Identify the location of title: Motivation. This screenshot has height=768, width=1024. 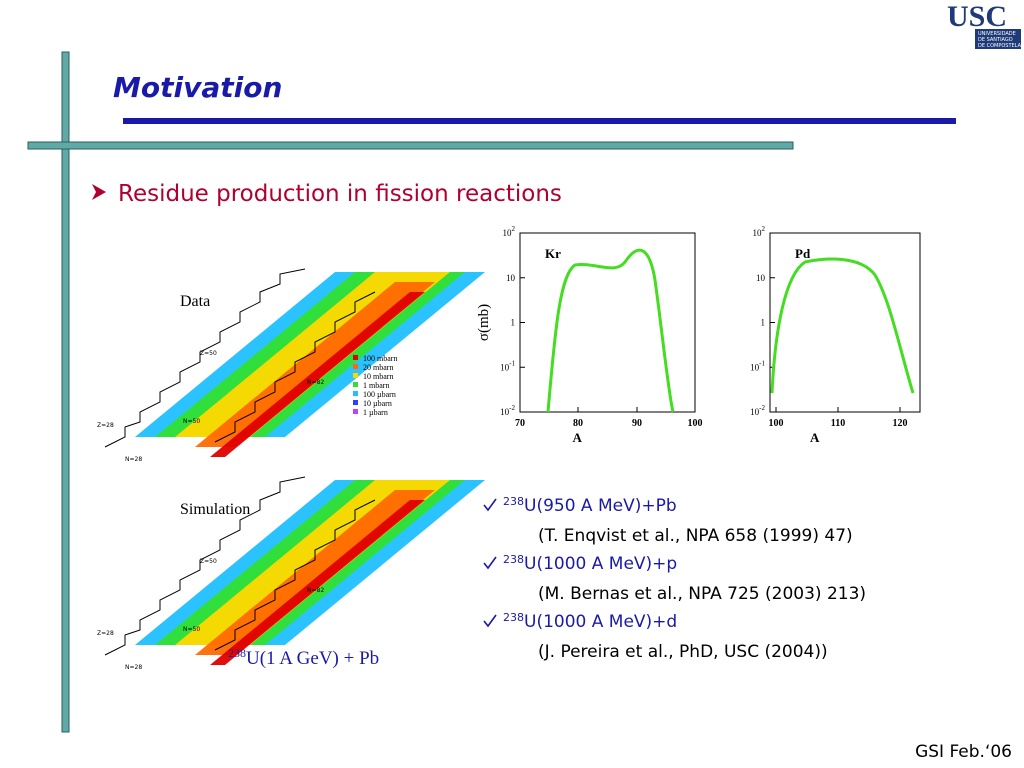
(197, 87).